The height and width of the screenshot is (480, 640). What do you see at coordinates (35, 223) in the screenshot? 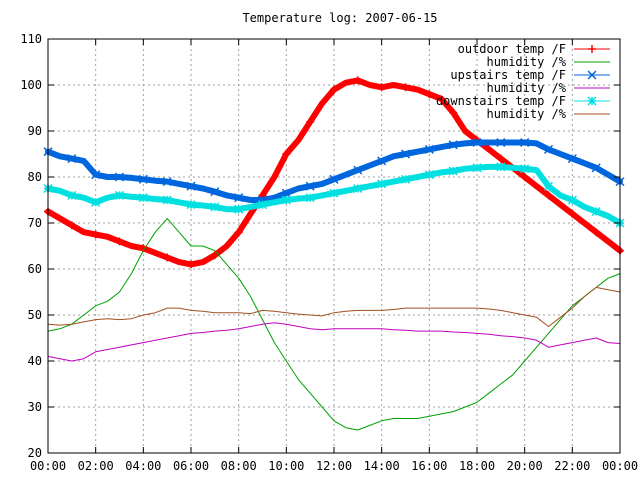
I see `y-tick-label: 70` at bounding box center [35, 223].